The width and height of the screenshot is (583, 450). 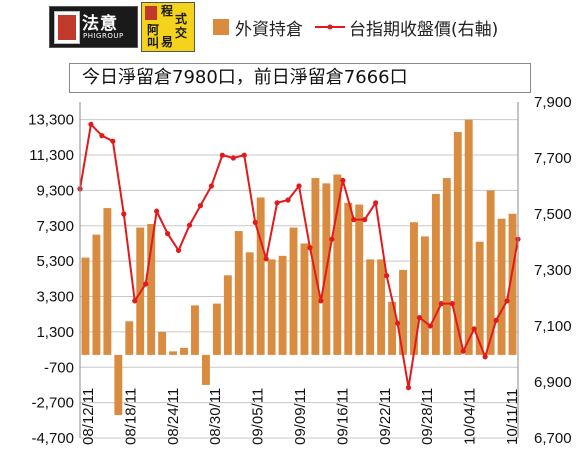 What do you see at coordinates (553, 326) in the screenshot?
I see `y-right-tick-label: 7,100` at bounding box center [553, 326].